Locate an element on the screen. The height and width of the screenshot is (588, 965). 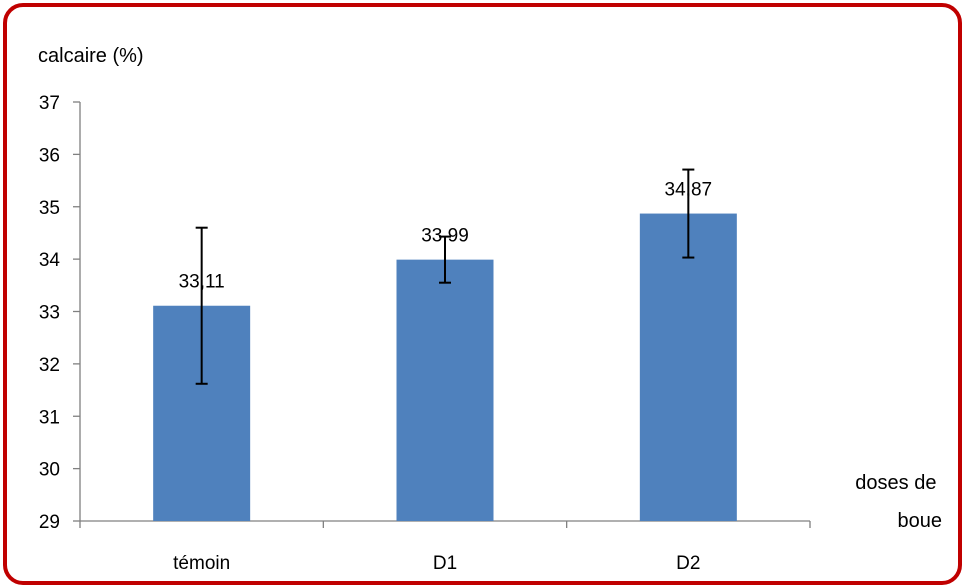
y-tick-label: 30 is located at coordinates (49, 470).